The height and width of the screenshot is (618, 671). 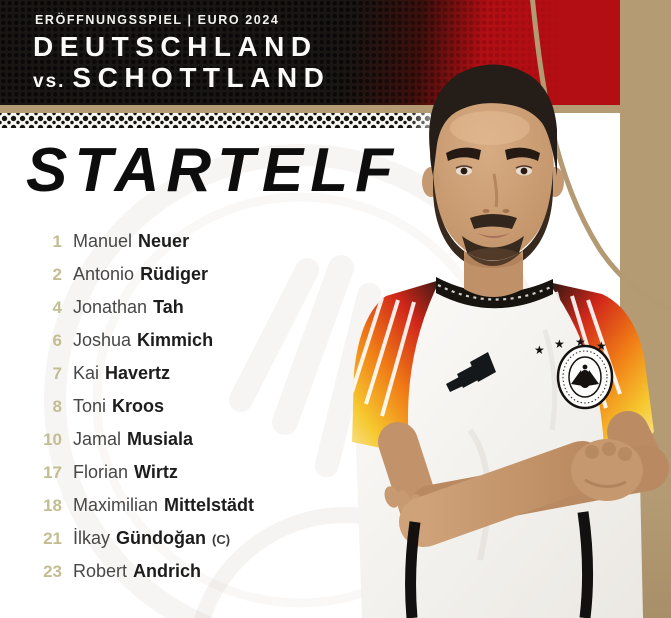 What do you see at coordinates (52, 439) in the screenshot?
I see `player-number: 10` at bounding box center [52, 439].